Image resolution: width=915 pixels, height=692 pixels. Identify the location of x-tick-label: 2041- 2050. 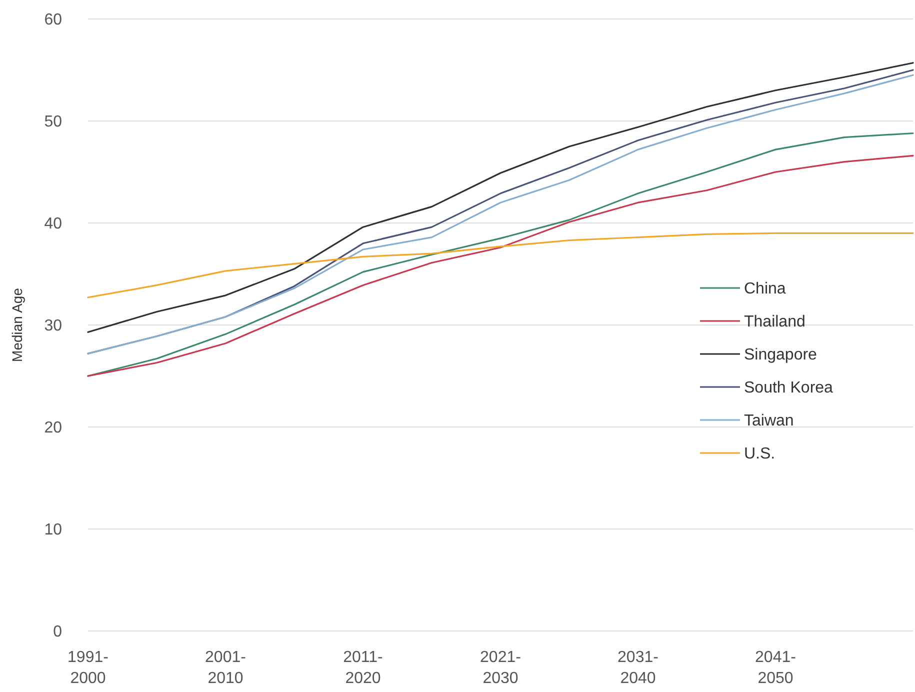
(775, 668).